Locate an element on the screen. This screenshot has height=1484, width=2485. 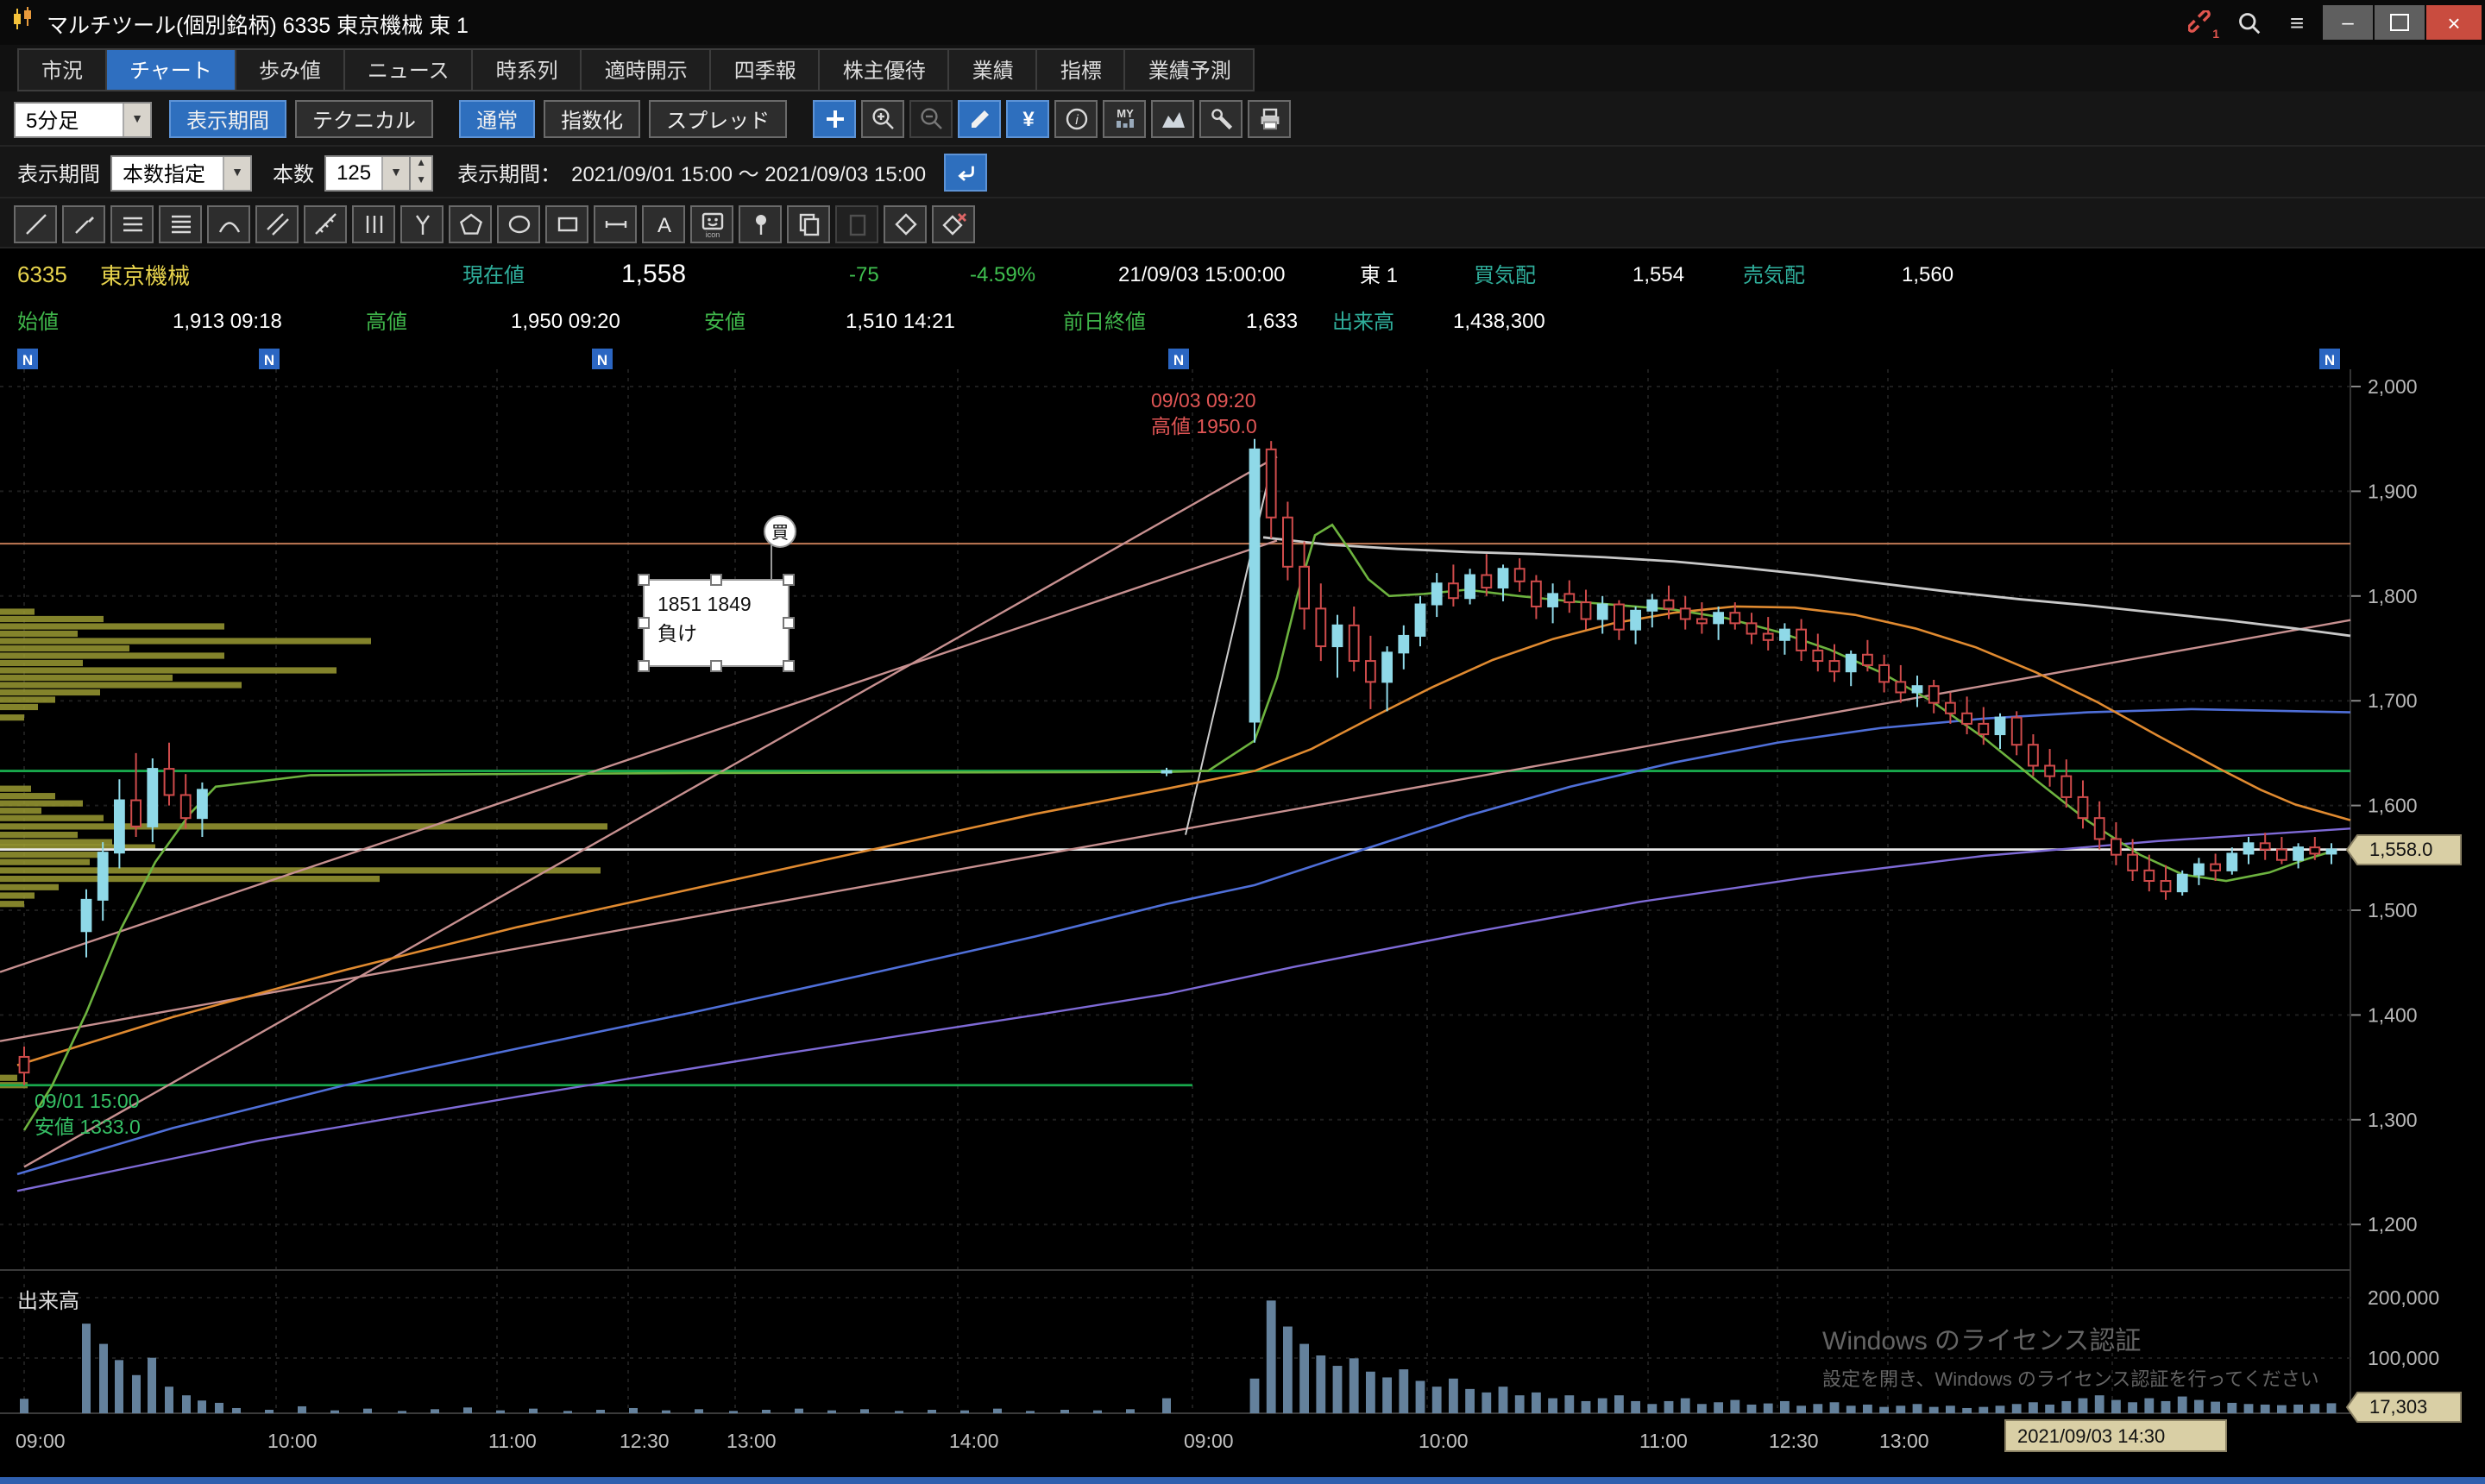
pitchfork-tool is located at coordinates (422, 223).